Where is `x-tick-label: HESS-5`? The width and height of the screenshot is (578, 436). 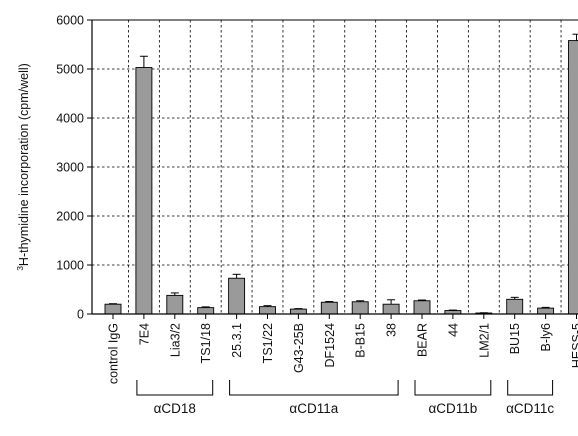 x-tick-label: HESS-5 is located at coordinates (574, 345).